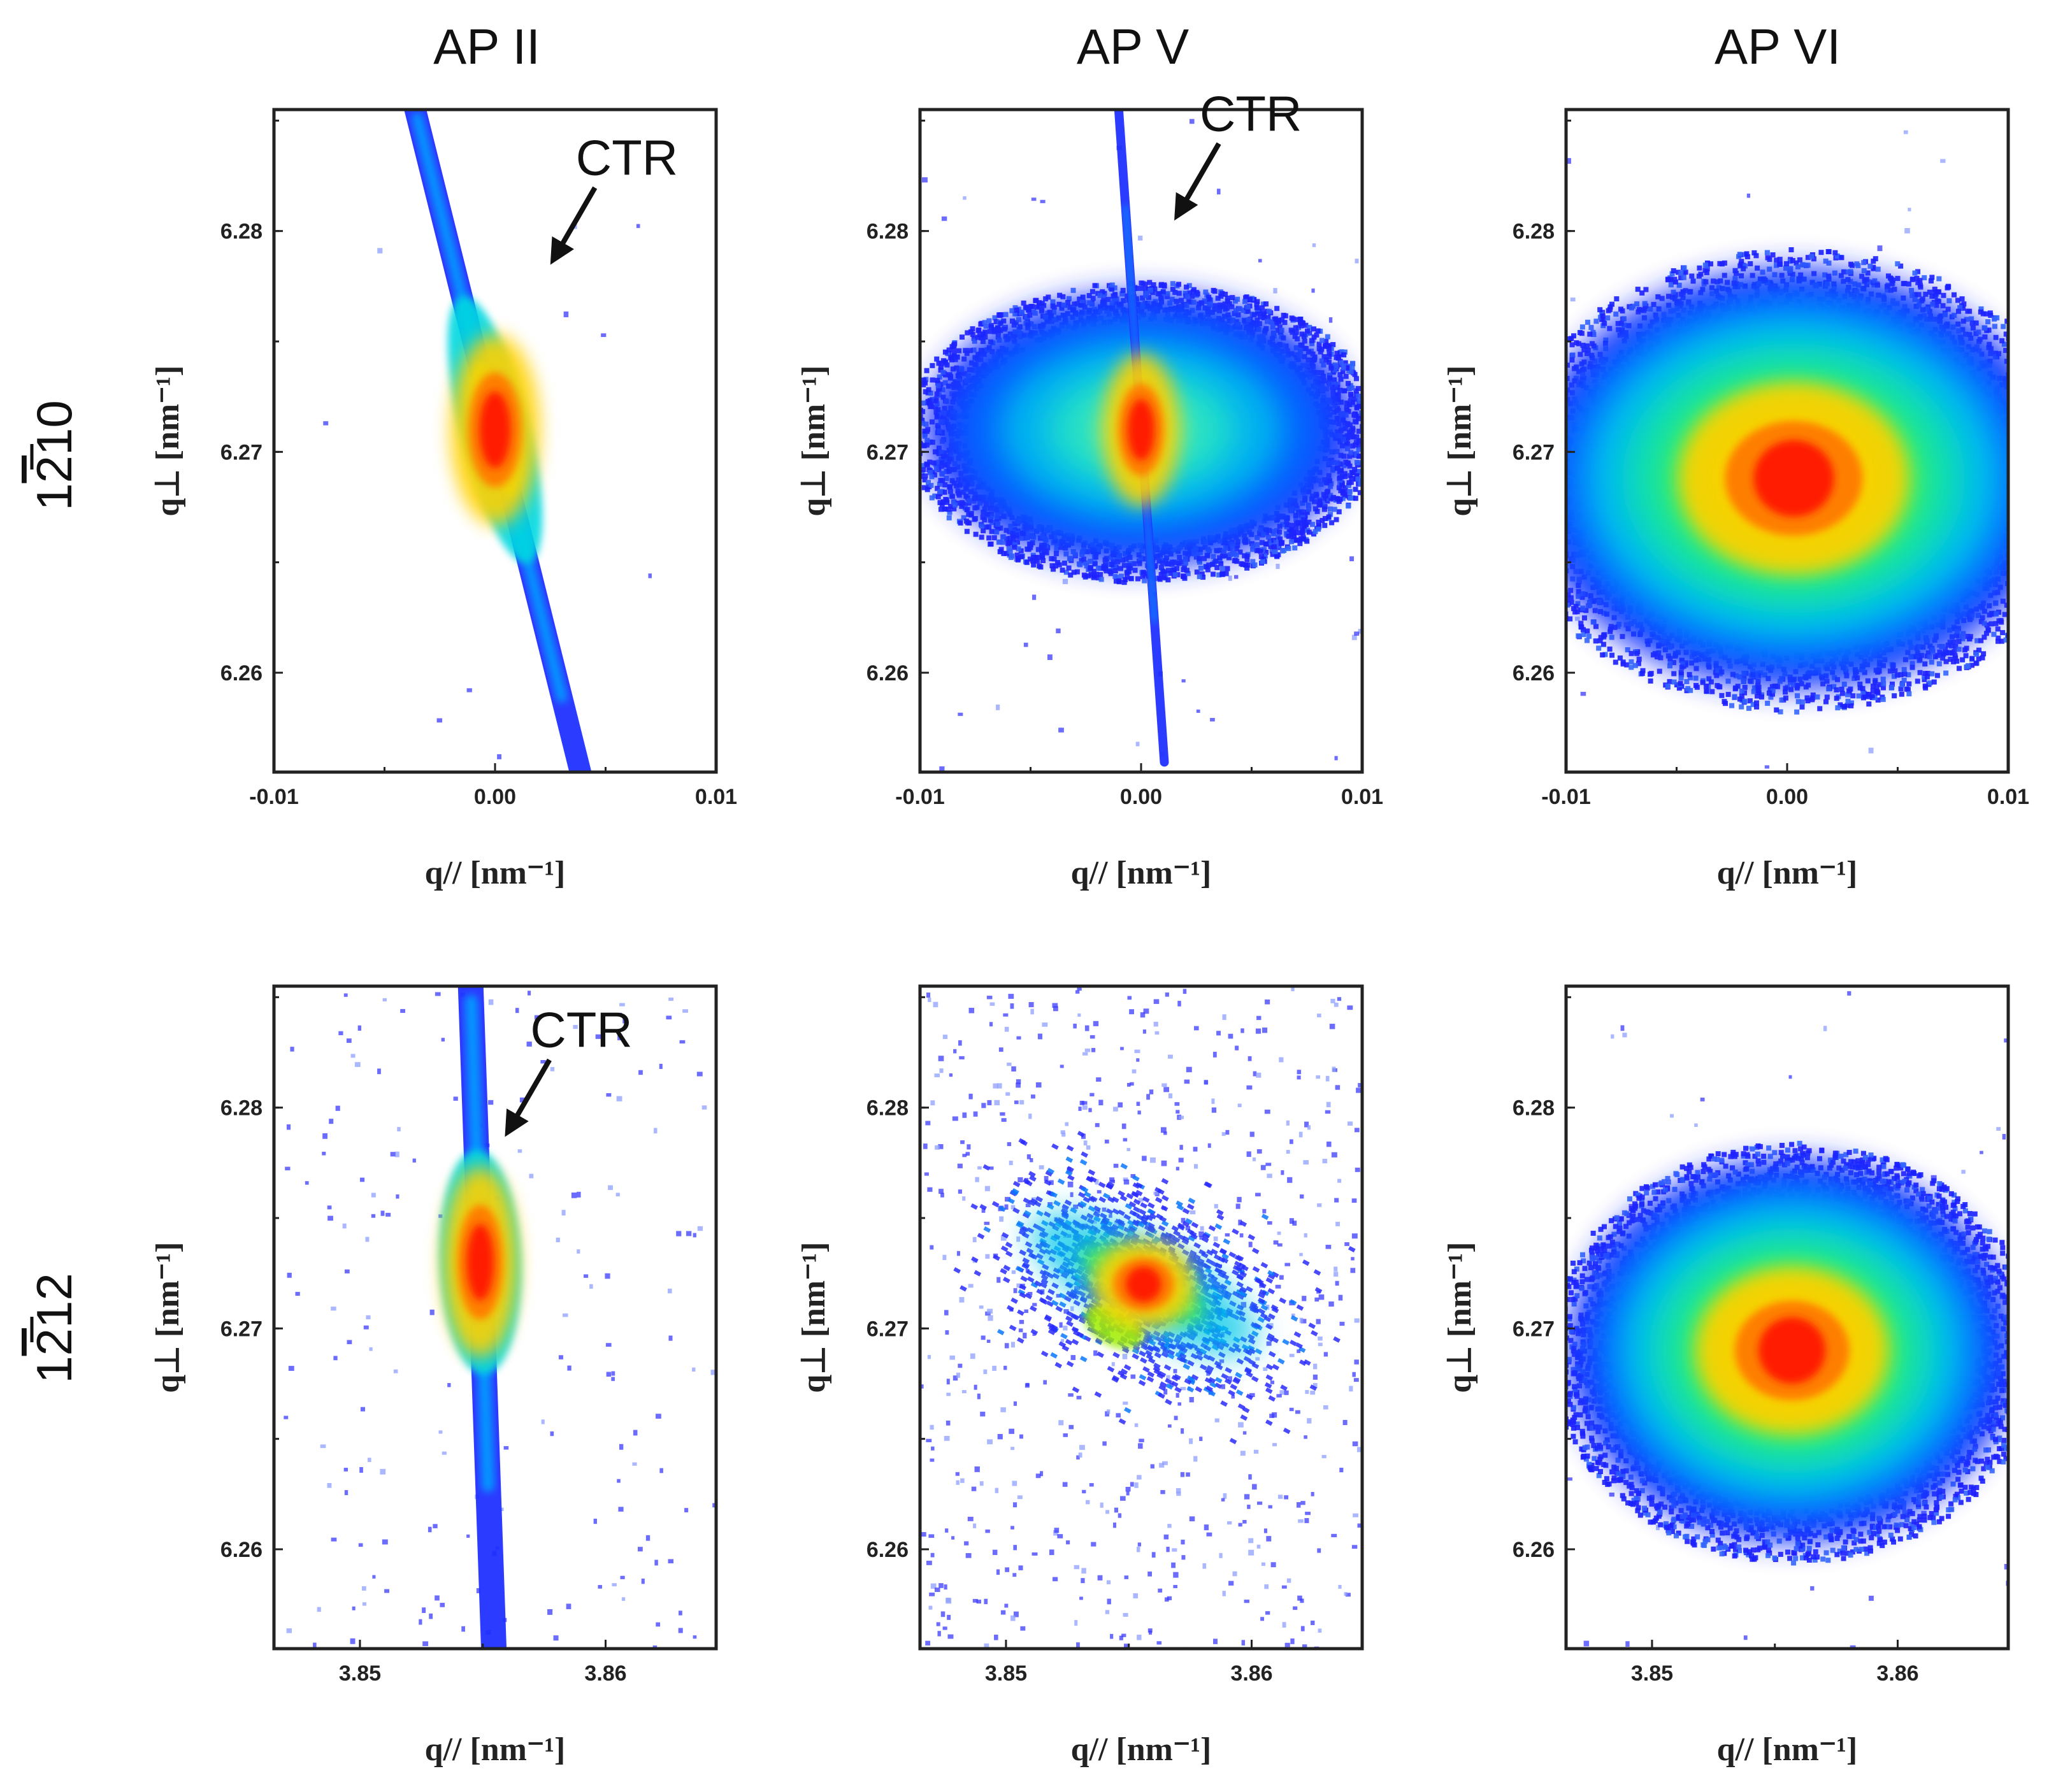 This screenshot has width=2049, height=1792. I want to click on svg-text: 1210, so click(54, 455).